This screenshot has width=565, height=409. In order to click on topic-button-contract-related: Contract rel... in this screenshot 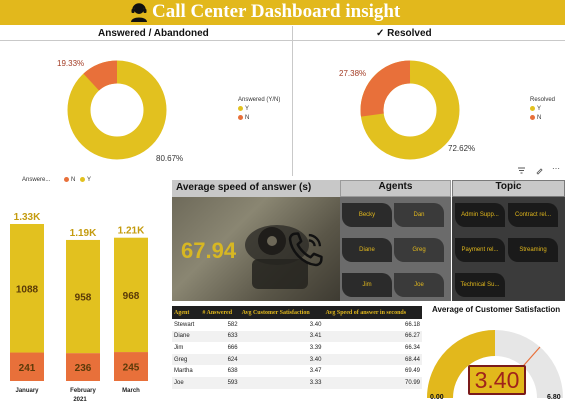, I will do `click(533, 215)`.